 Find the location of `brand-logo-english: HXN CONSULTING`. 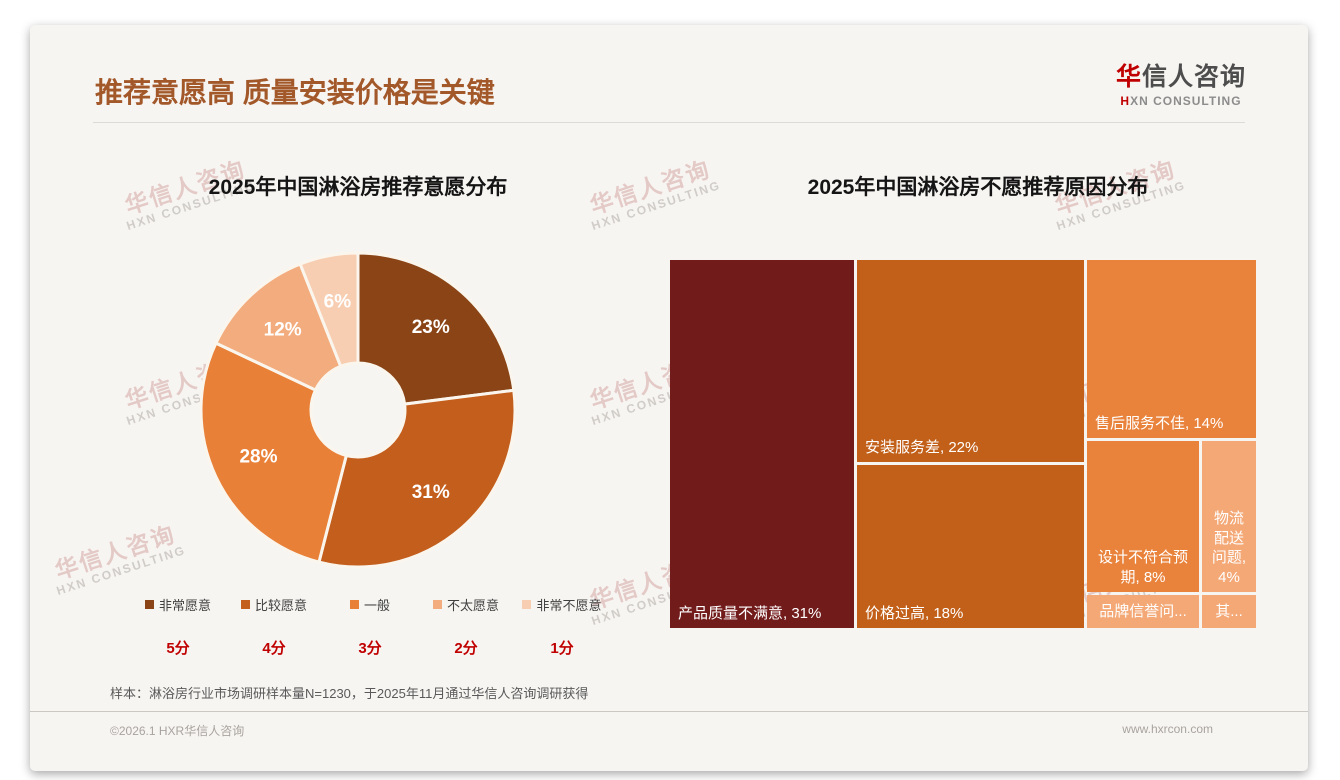

brand-logo-english: HXN CONSULTING is located at coordinates (1181, 101).